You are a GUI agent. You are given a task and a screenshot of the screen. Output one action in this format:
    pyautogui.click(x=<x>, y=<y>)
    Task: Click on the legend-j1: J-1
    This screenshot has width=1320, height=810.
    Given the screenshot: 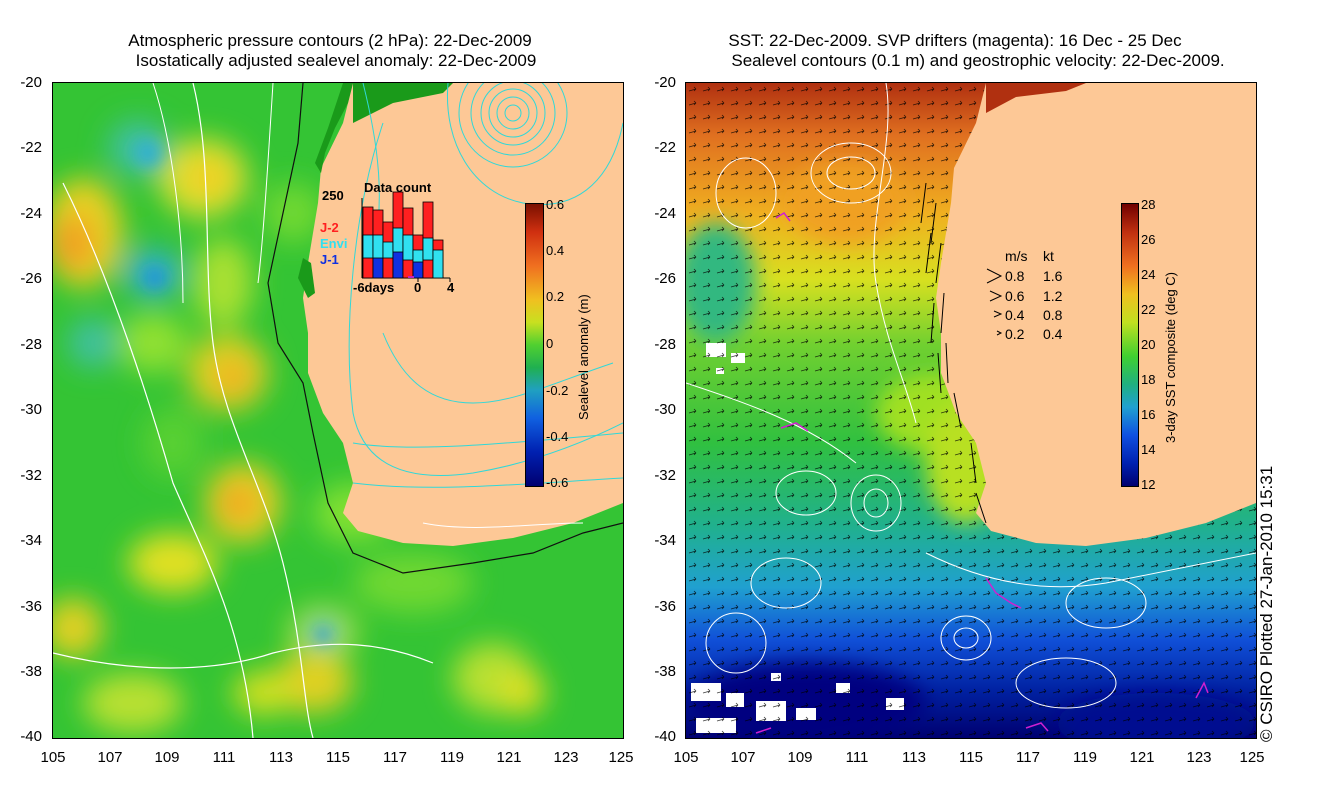 What is the action you would take?
    pyautogui.click(x=329, y=259)
    